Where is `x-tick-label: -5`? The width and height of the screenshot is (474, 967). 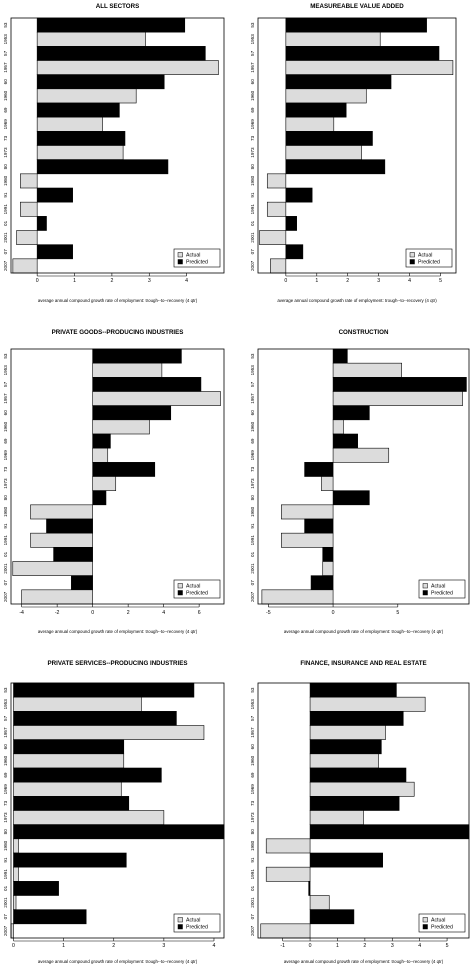 x-tick-label: -5 is located at coordinates (268, 613).